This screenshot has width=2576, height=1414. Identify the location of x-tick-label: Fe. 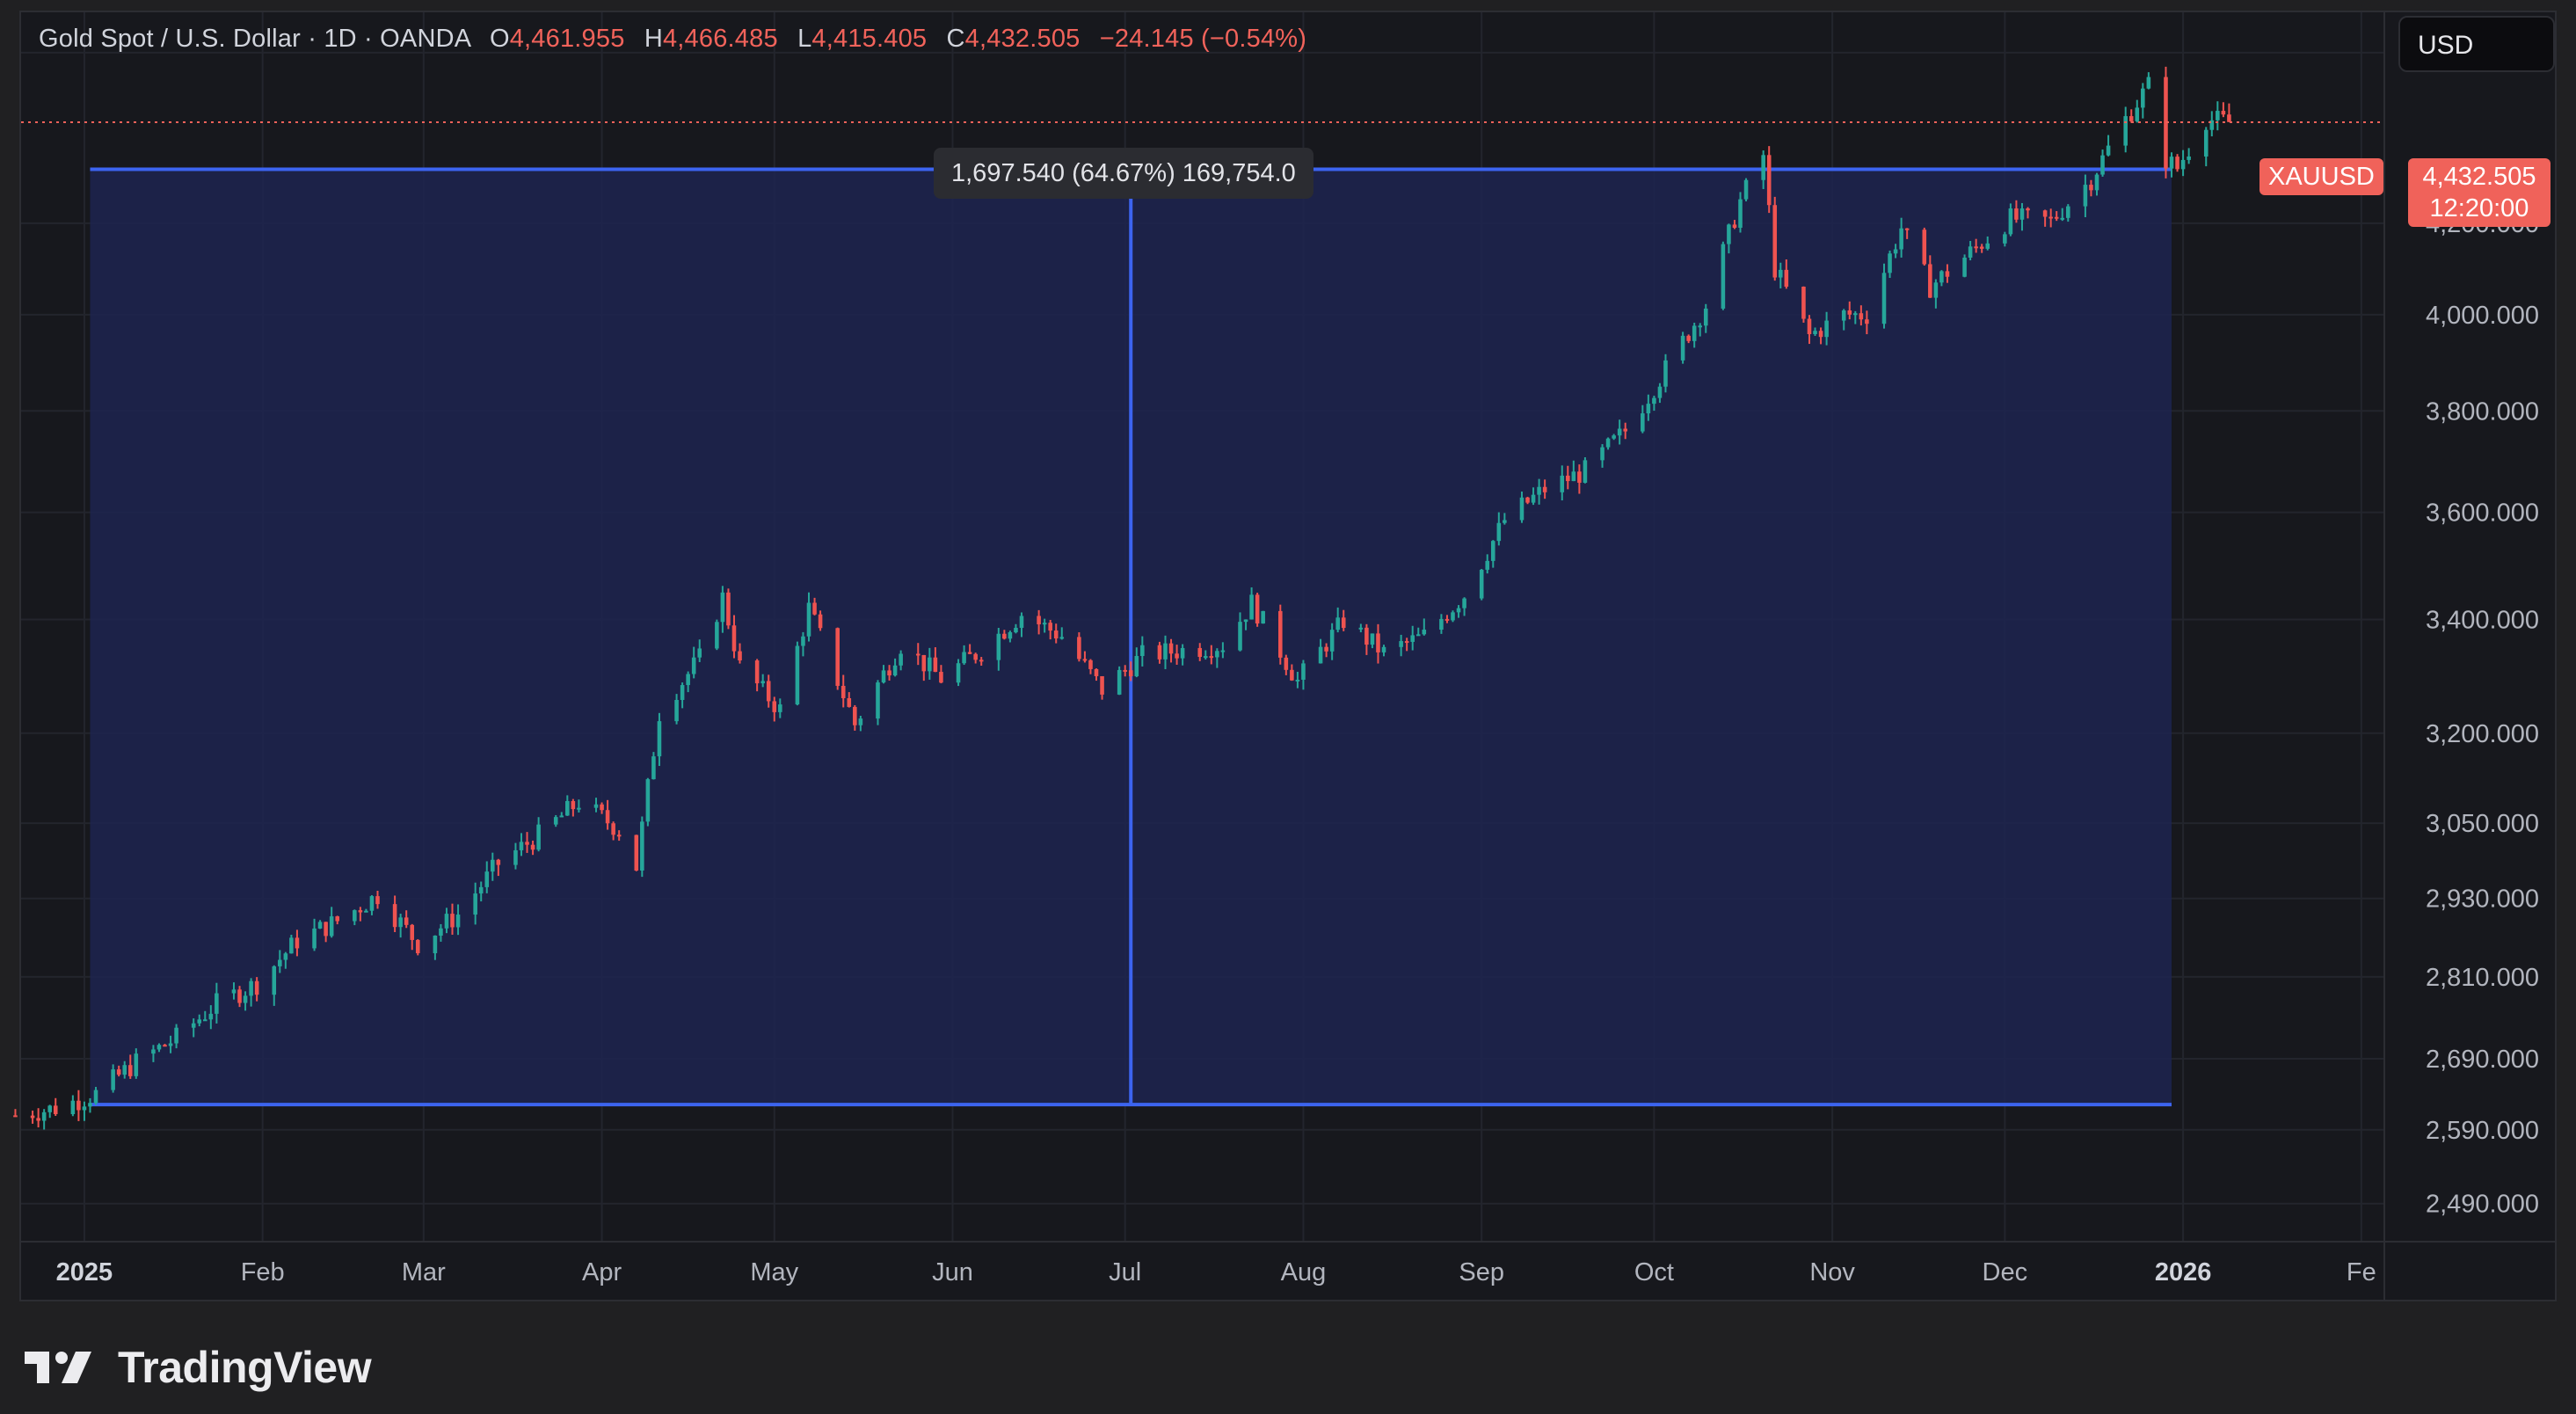
(2361, 1272).